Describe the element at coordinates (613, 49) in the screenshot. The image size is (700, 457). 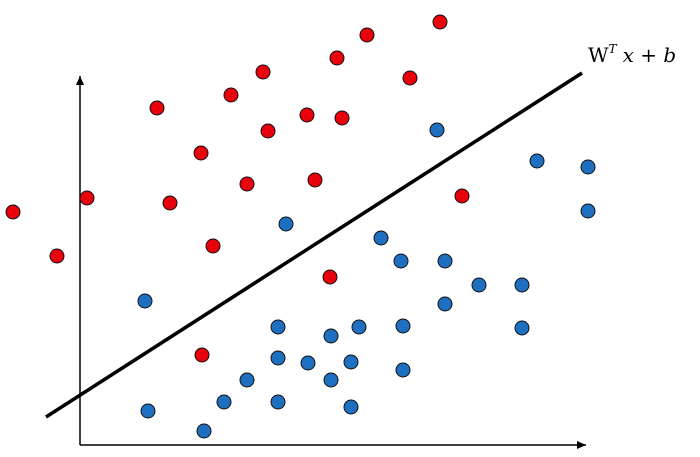
I see `label-superscript: T` at that location.